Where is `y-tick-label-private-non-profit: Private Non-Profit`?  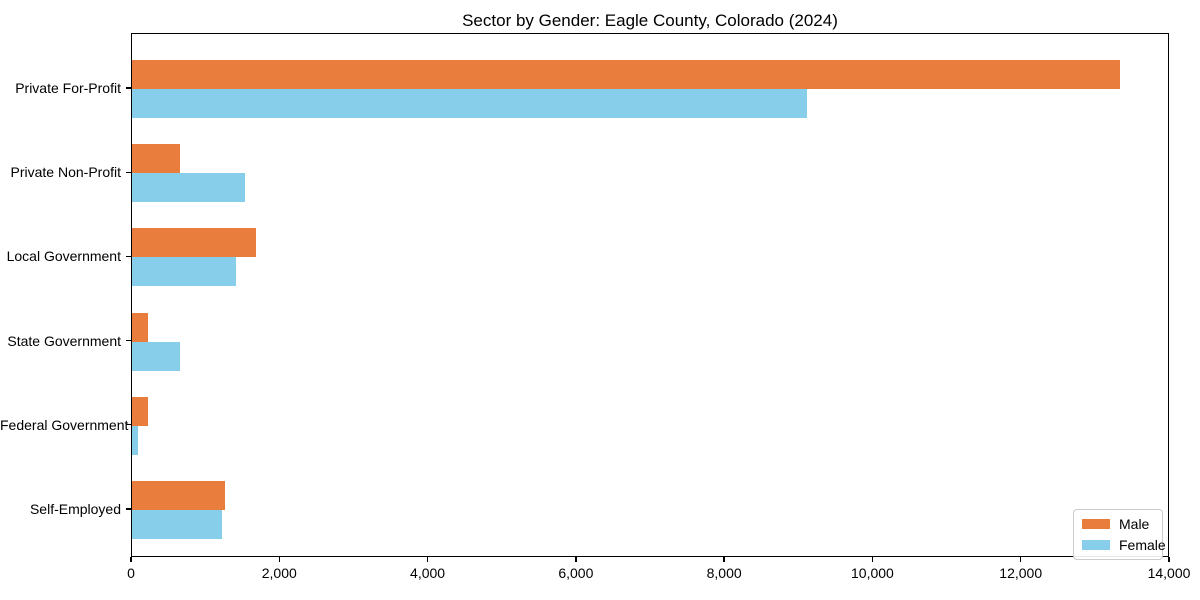
y-tick-label-private-non-profit: Private Non-Profit is located at coordinates (65, 172).